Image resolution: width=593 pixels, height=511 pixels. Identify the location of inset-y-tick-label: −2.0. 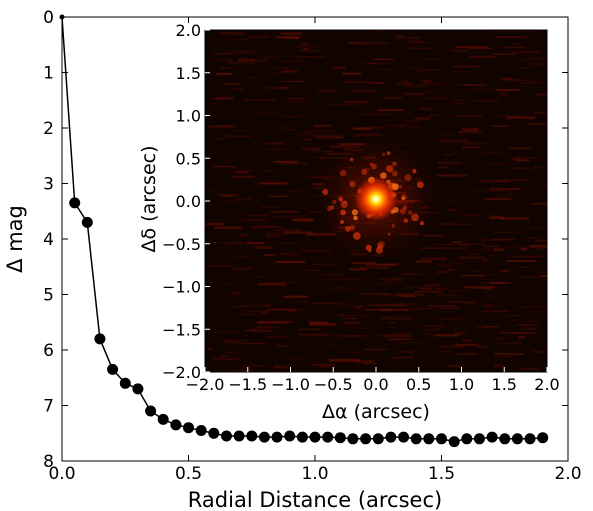
(181, 372).